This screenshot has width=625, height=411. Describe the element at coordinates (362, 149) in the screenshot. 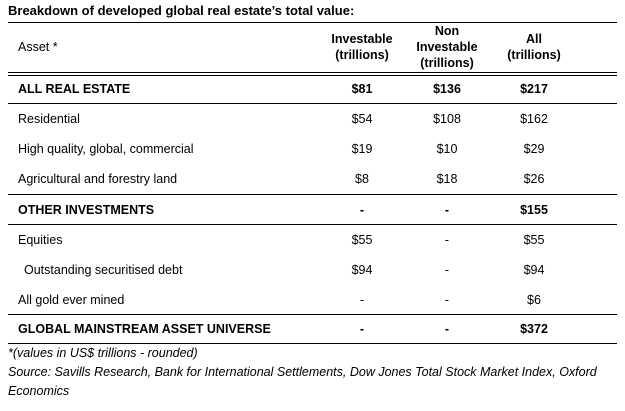

I see `table-cell: $19` at that location.